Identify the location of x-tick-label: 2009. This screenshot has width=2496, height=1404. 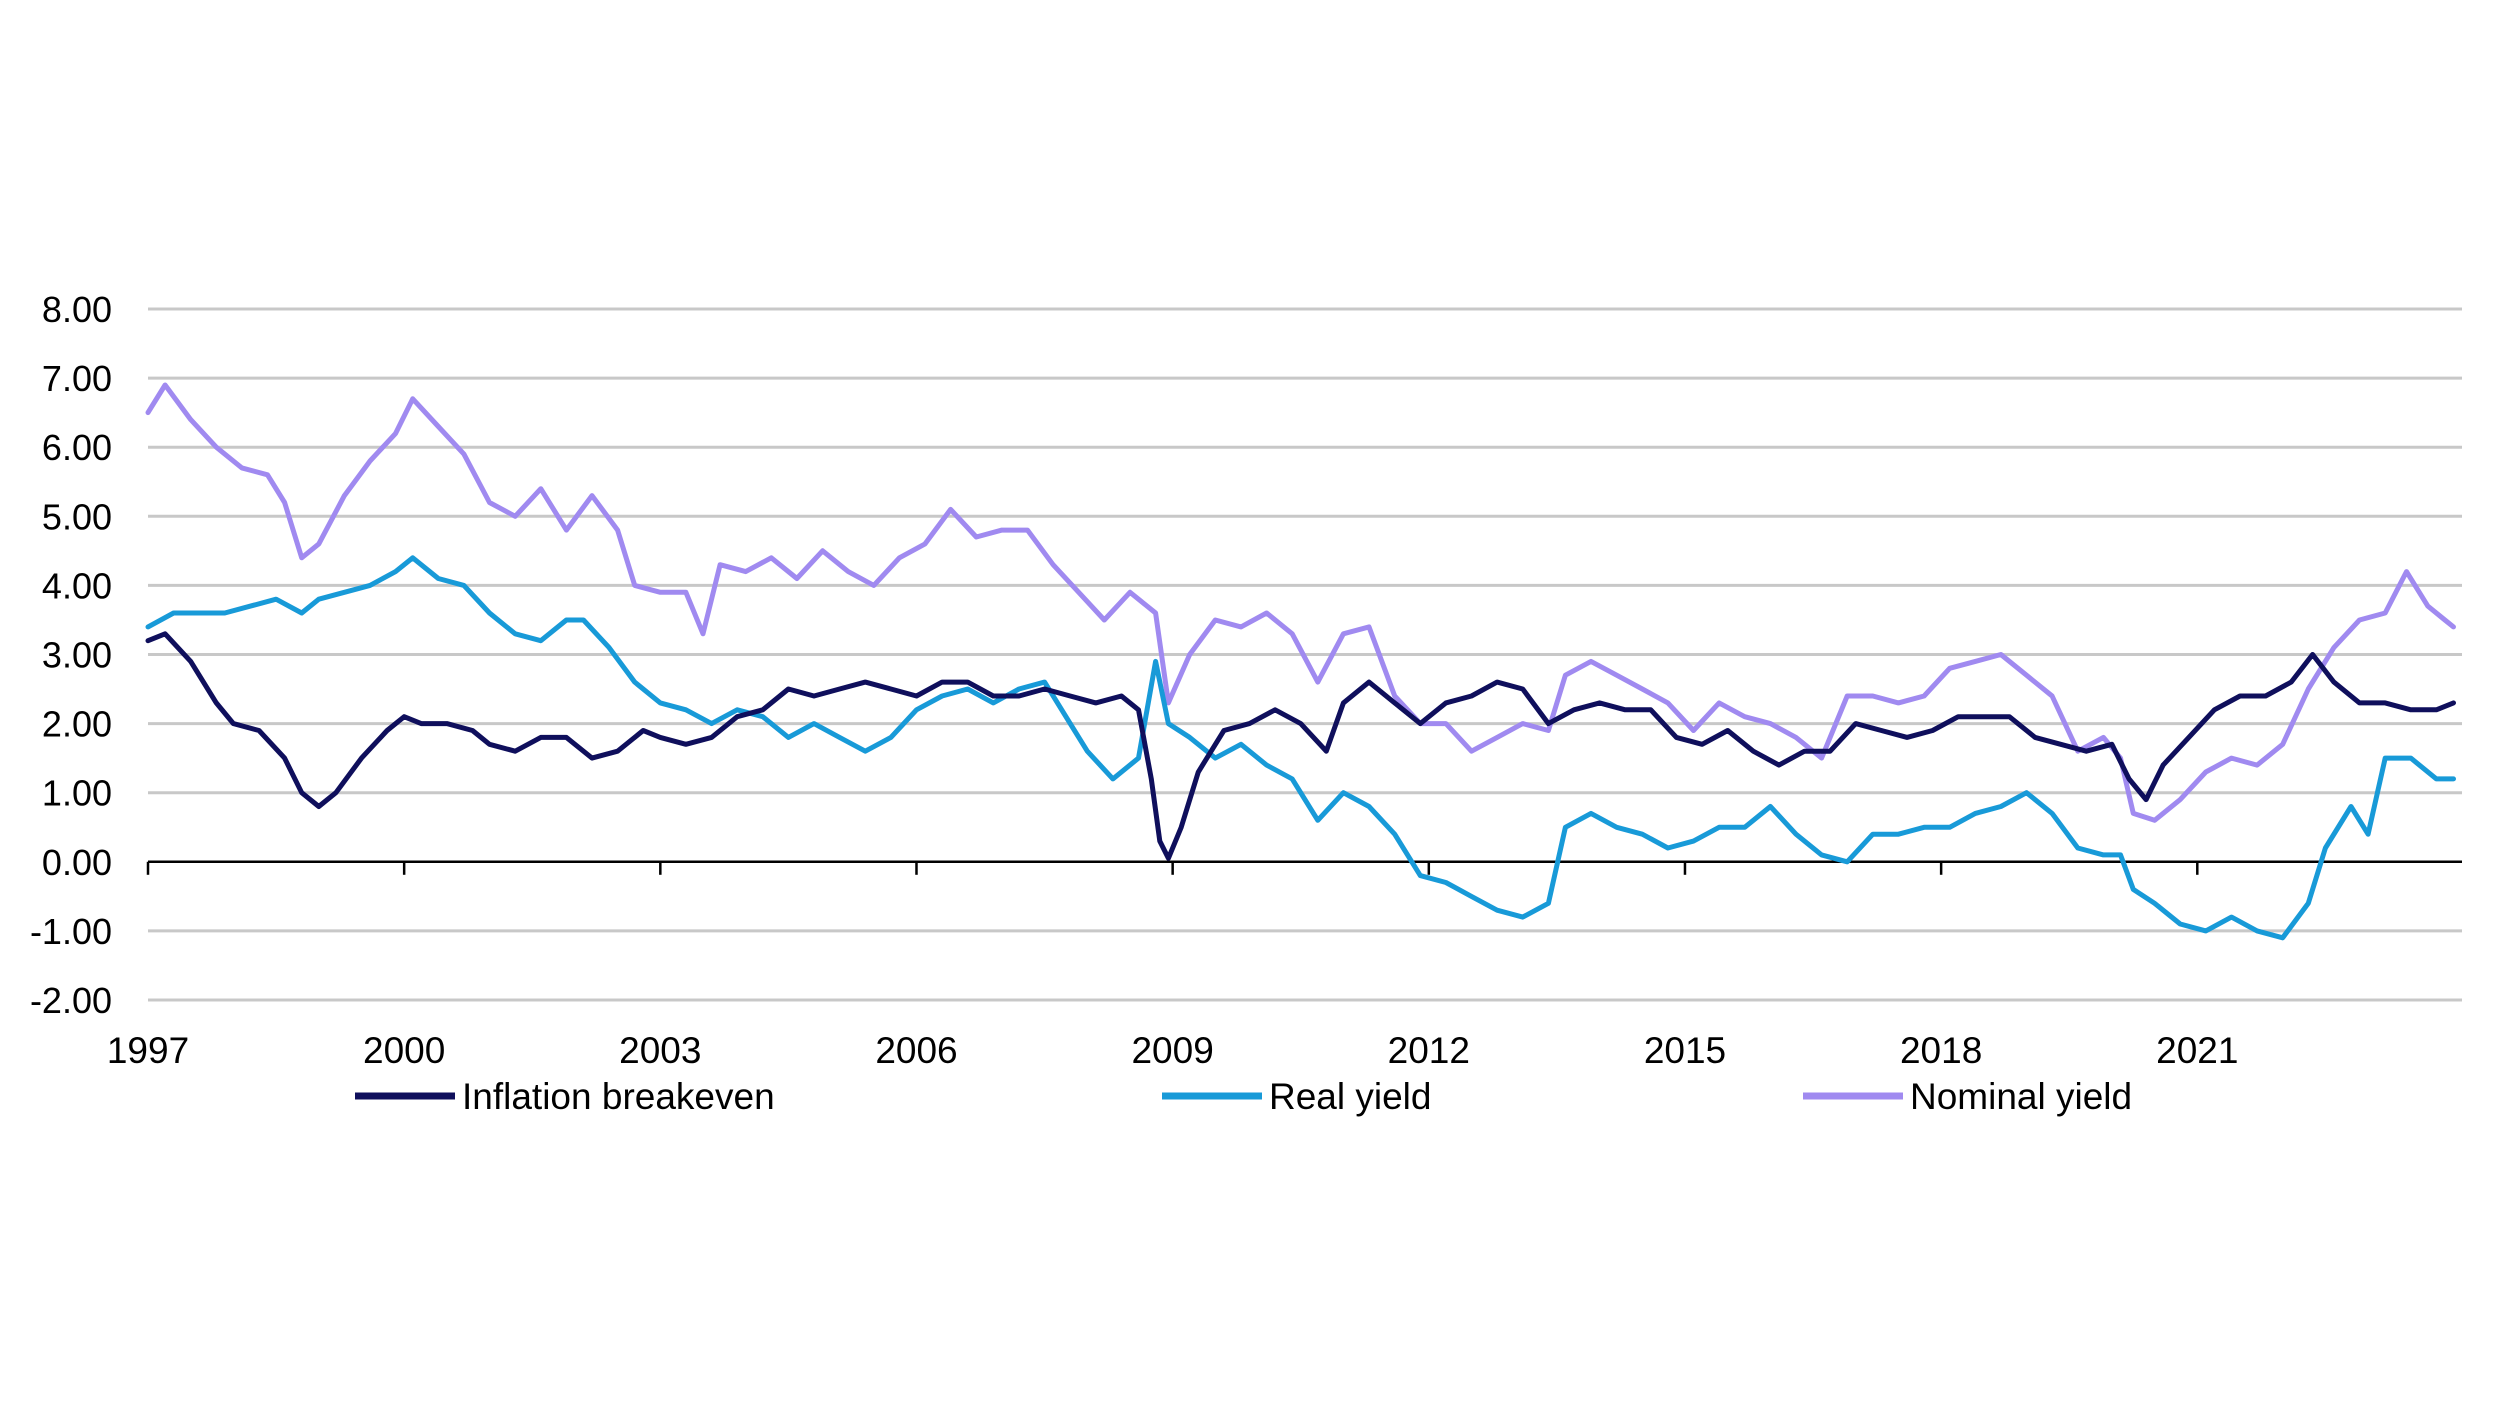
(1172, 1050).